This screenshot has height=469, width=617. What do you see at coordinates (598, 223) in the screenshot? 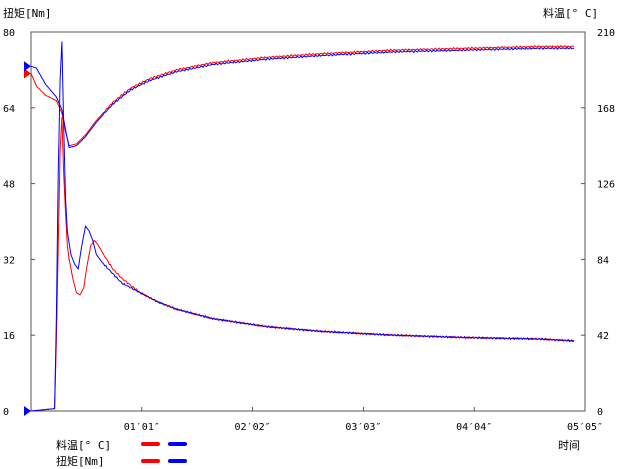
I see `right-axis-ticks: 0 42 84 126 168 210` at bounding box center [598, 223].